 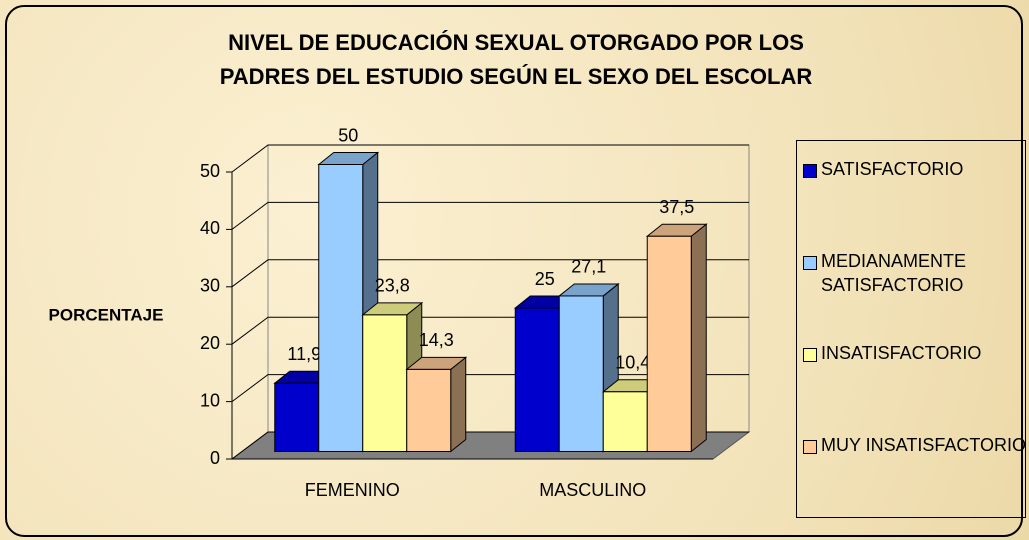 What do you see at coordinates (106, 314) in the screenshot?
I see `y-axis-label: PORCENTAJE` at bounding box center [106, 314].